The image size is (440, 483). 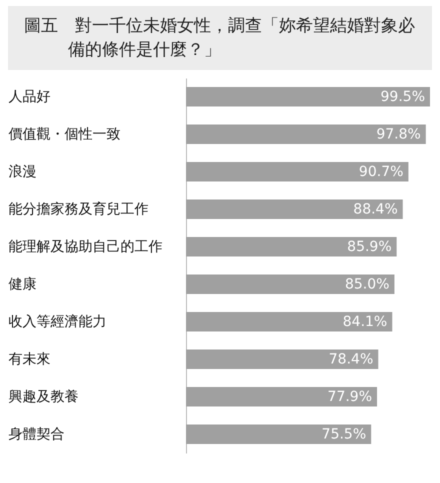 What do you see at coordinates (220, 38) in the screenshot?
I see `chart-title: 圖五 對一千位未婚女性，調查「妳希望結婚對象必備的條件是什麼？」` at bounding box center [220, 38].